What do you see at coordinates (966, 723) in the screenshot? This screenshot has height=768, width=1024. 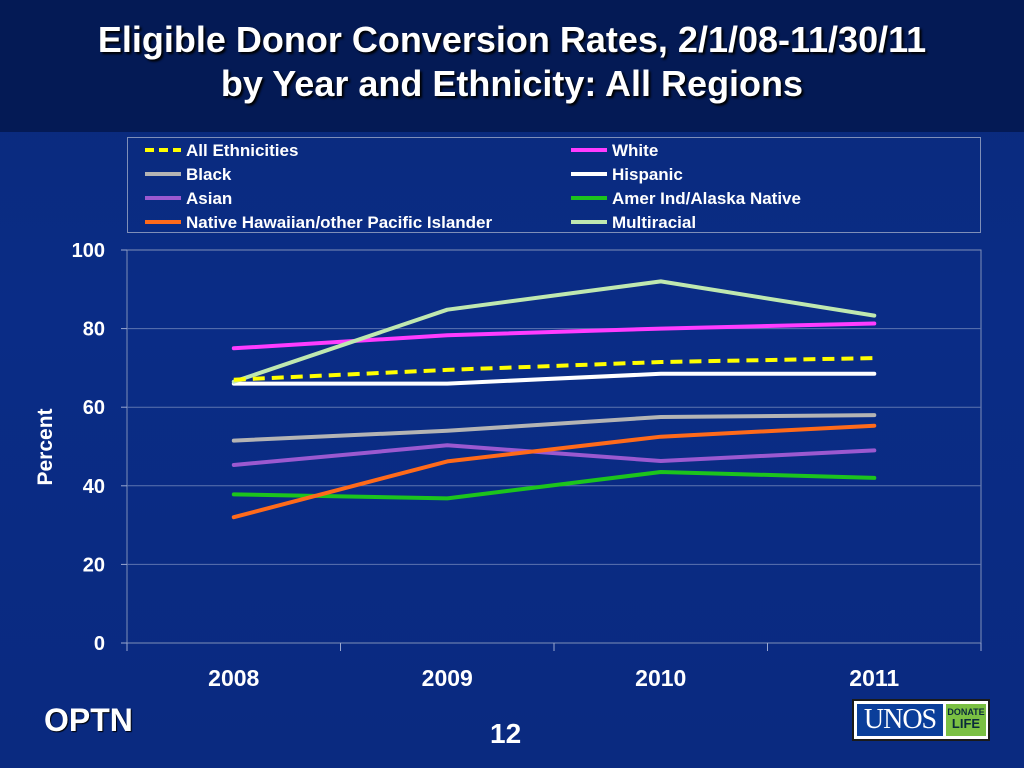 I see `donate-life-line2: LIFE` at bounding box center [966, 723].